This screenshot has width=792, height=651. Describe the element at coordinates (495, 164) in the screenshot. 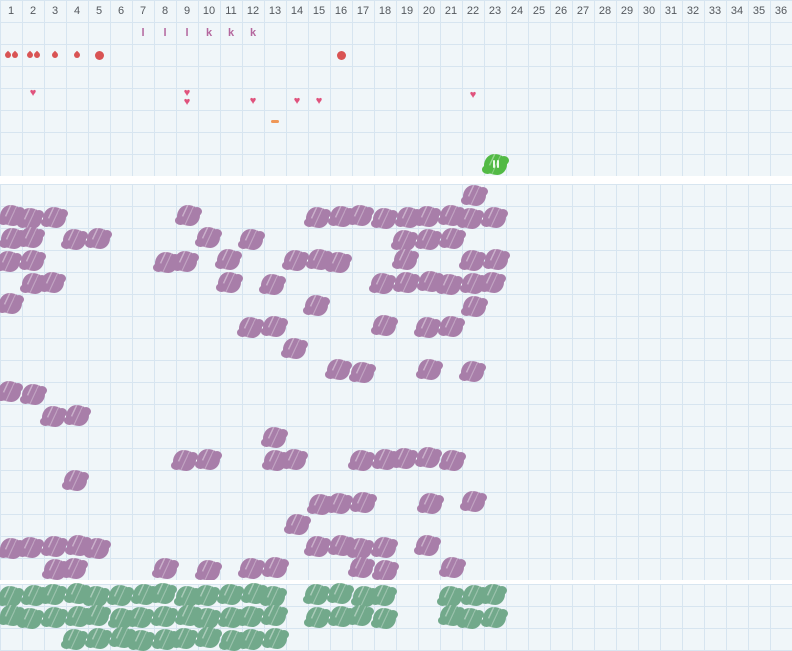

I see `player-sprite` at that location.